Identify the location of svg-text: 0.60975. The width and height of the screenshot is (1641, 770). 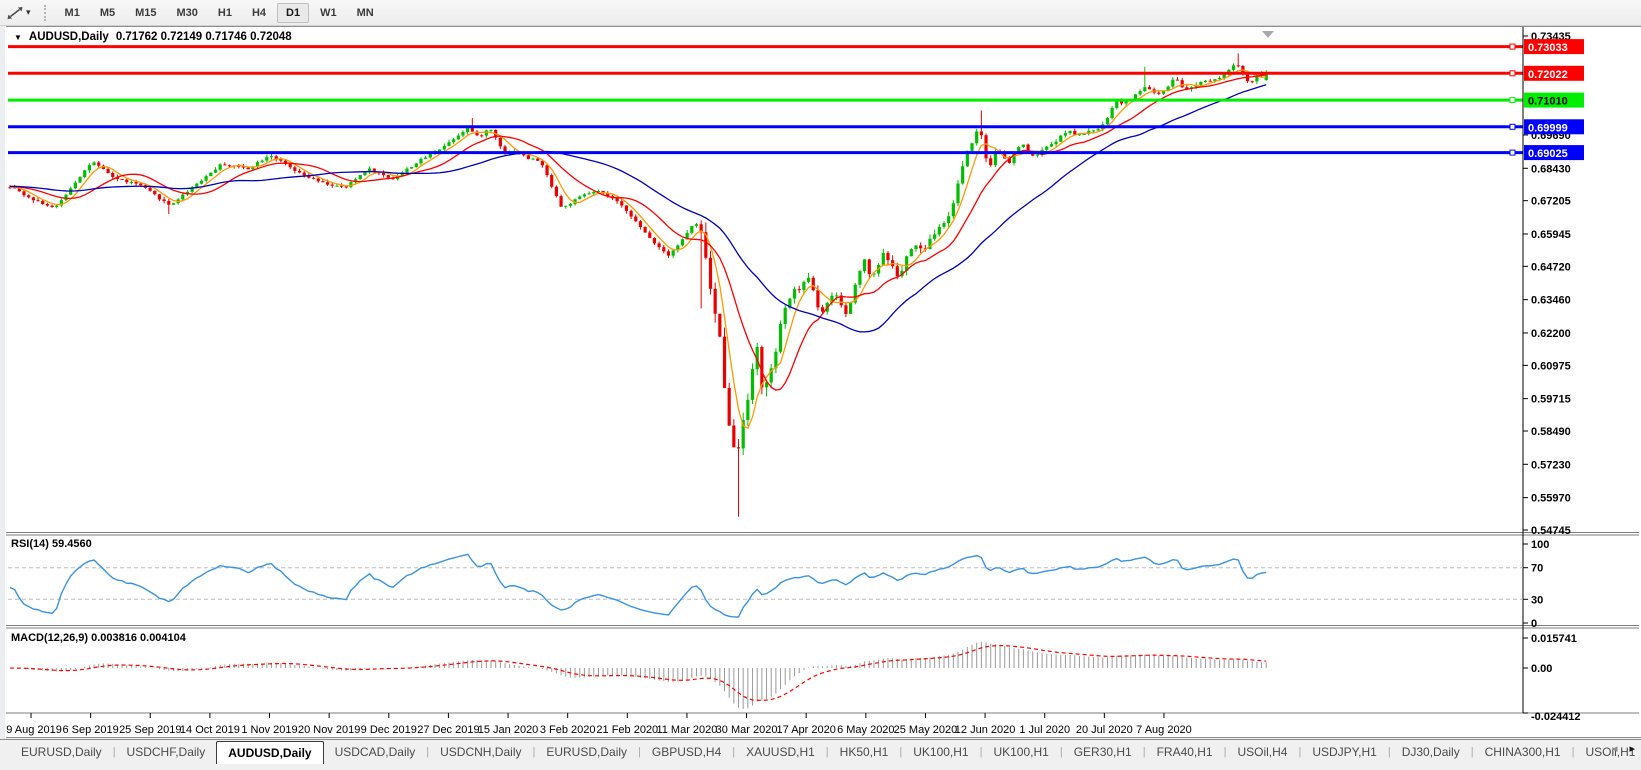
(1551, 366).